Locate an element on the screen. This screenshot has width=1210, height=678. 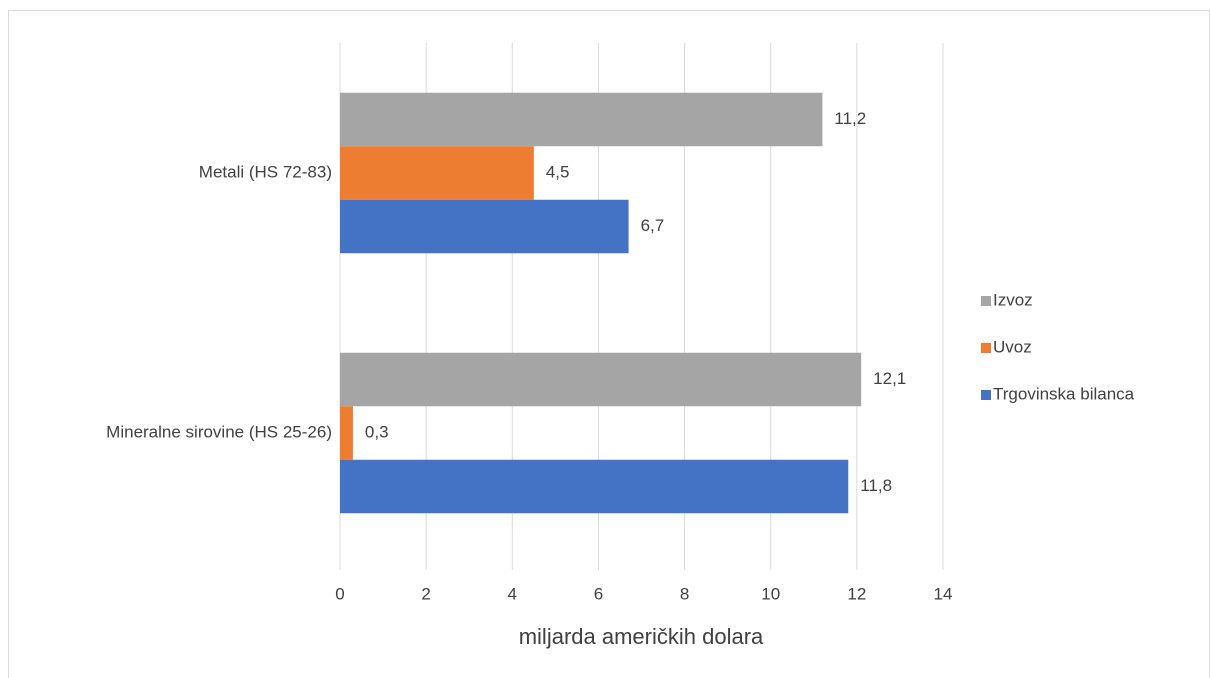
value-label: 4,5 is located at coordinates (558, 171).